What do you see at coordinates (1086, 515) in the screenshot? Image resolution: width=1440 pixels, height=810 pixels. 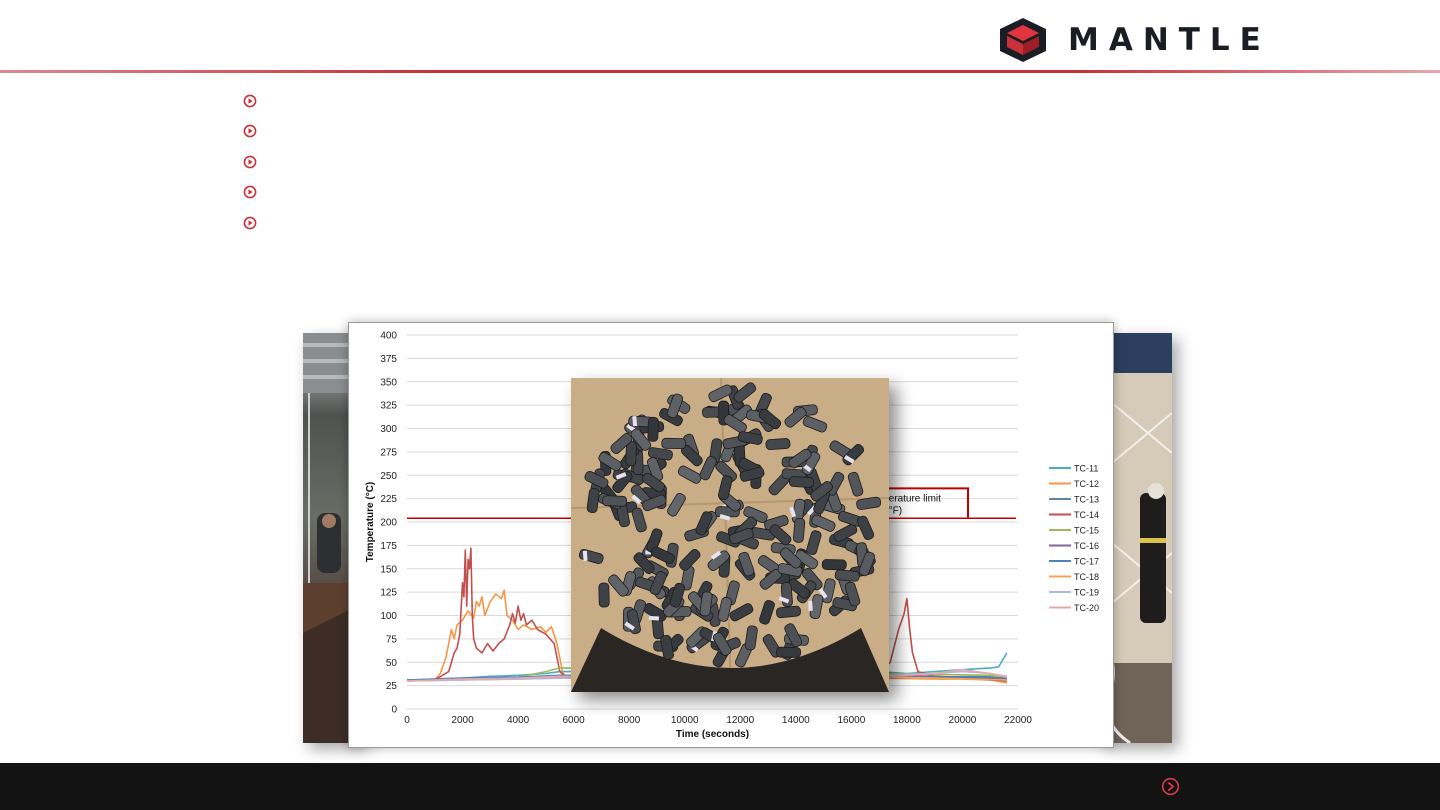 I see `legend-entry: TC-14` at bounding box center [1086, 515].